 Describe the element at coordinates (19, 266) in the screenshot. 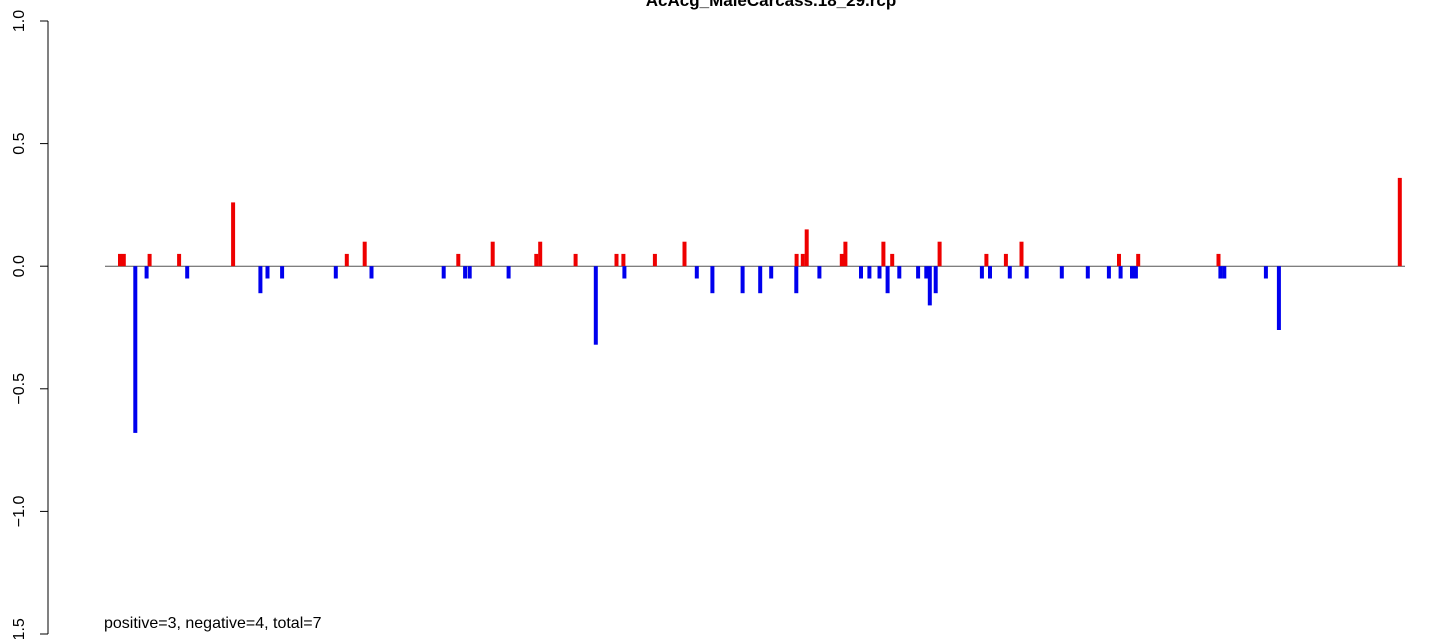

I see `y-tick-label: 0.0` at that location.